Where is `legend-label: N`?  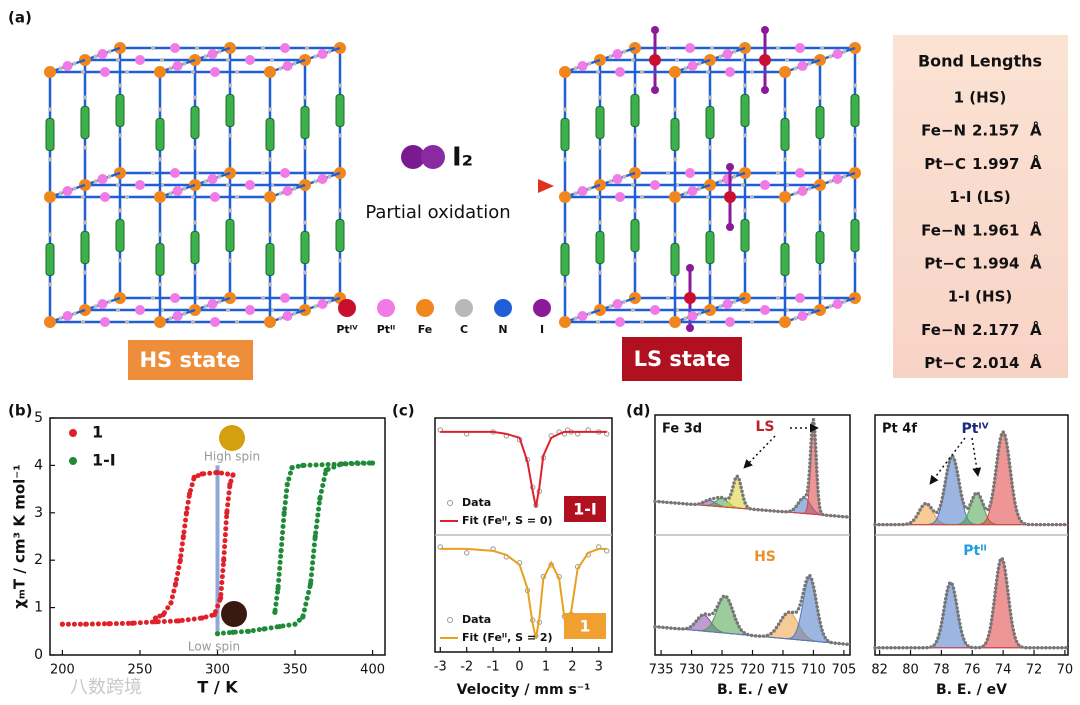 legend-label: N is located at coordinates (502, 329).